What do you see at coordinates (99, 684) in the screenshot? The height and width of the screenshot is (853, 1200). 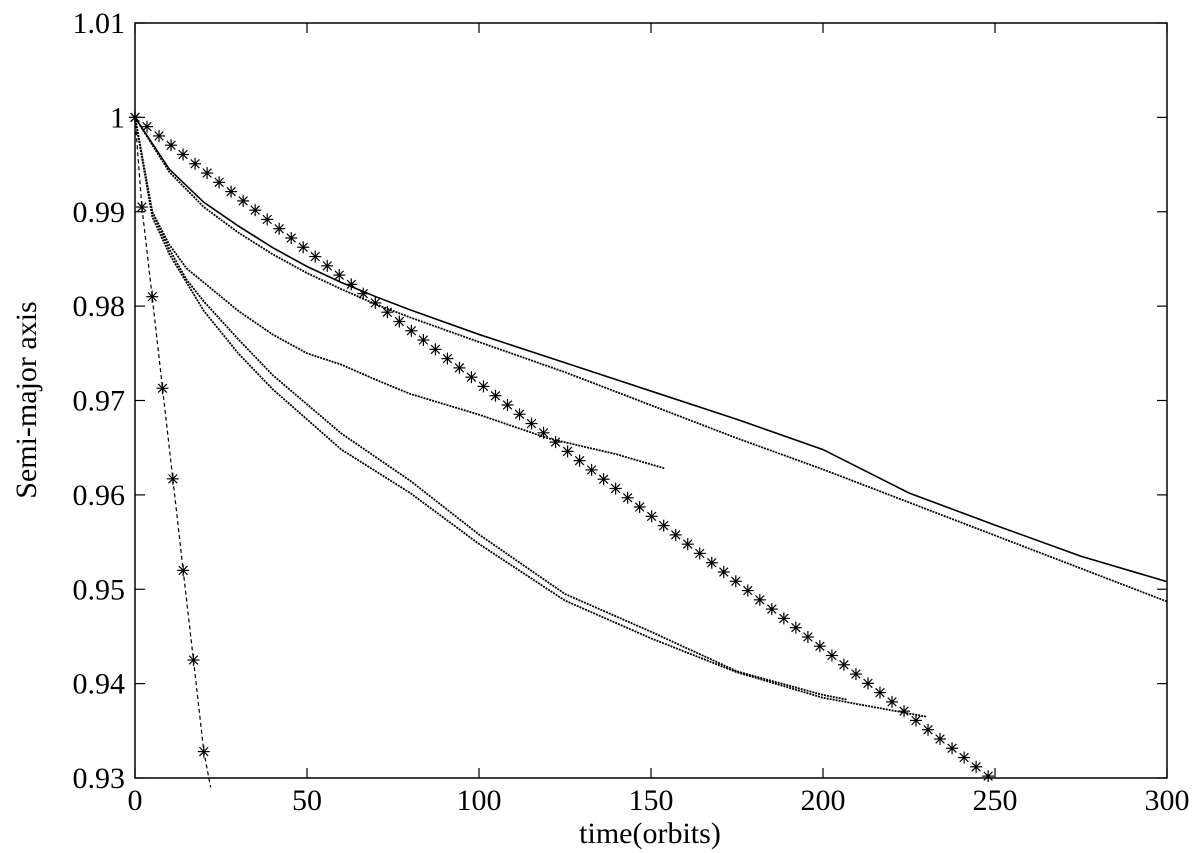 I see `y-tick-label: 0.94` at bounding box center [99, 684].